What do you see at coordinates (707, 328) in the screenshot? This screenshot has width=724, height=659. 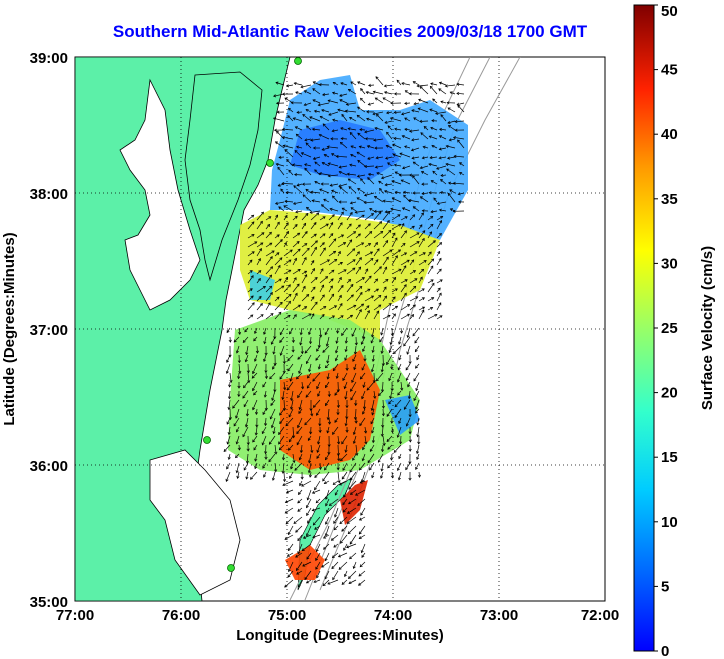 I see `colorbar-label: Surface Velocity (cm/s)` at bounding box center [707, 328].